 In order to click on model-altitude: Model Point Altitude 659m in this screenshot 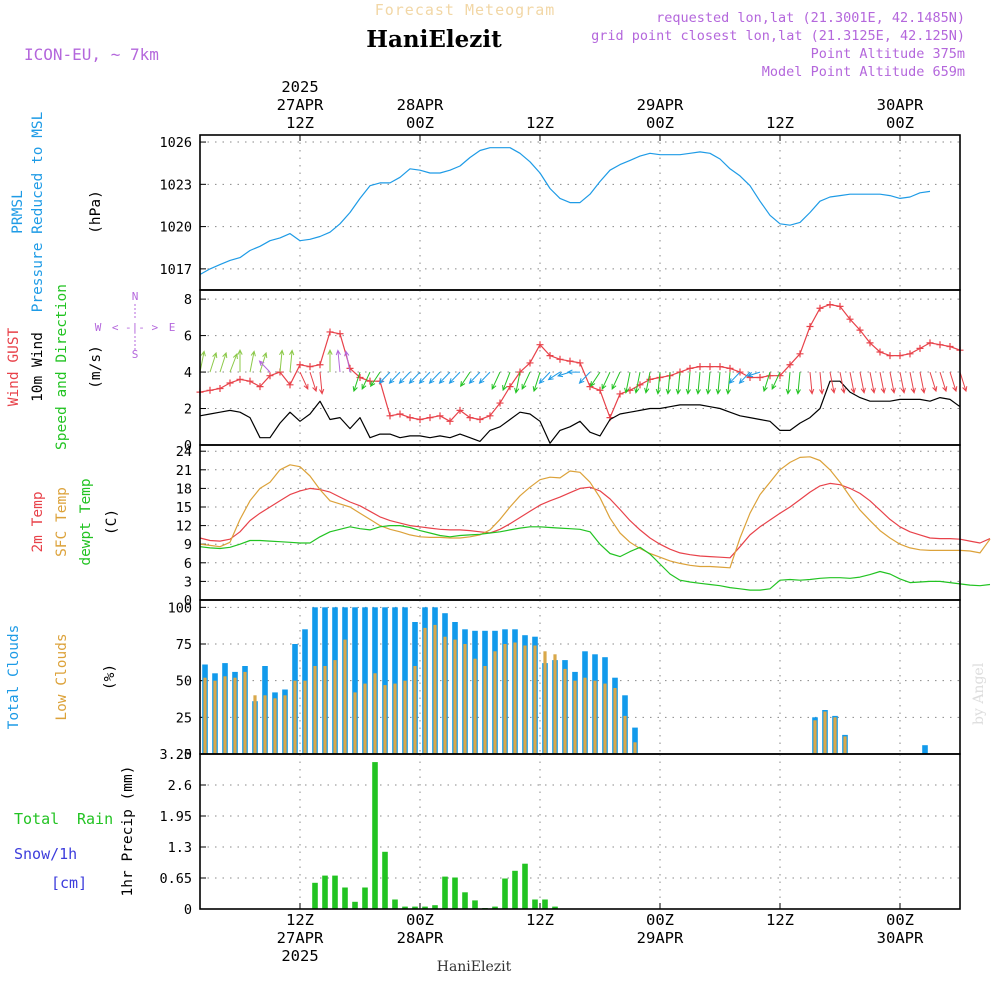, I will do `click(863, 72)`.